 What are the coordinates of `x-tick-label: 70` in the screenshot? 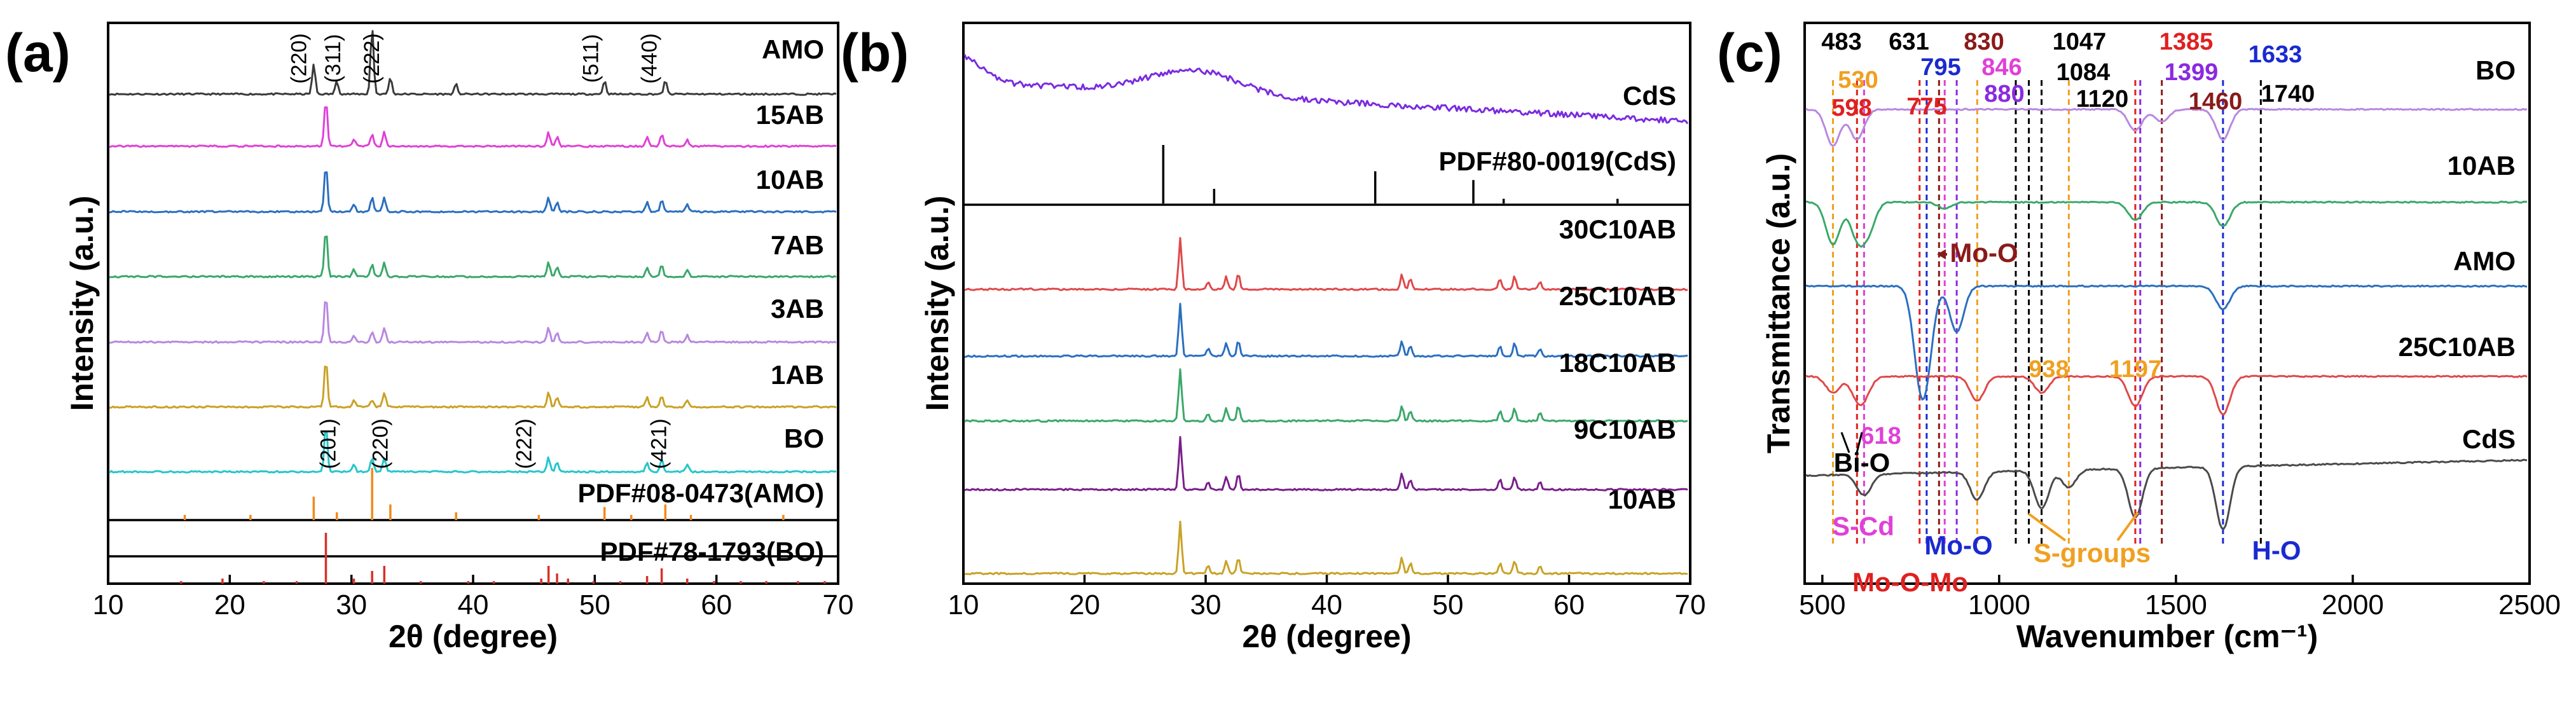 It's located at (838, 605).